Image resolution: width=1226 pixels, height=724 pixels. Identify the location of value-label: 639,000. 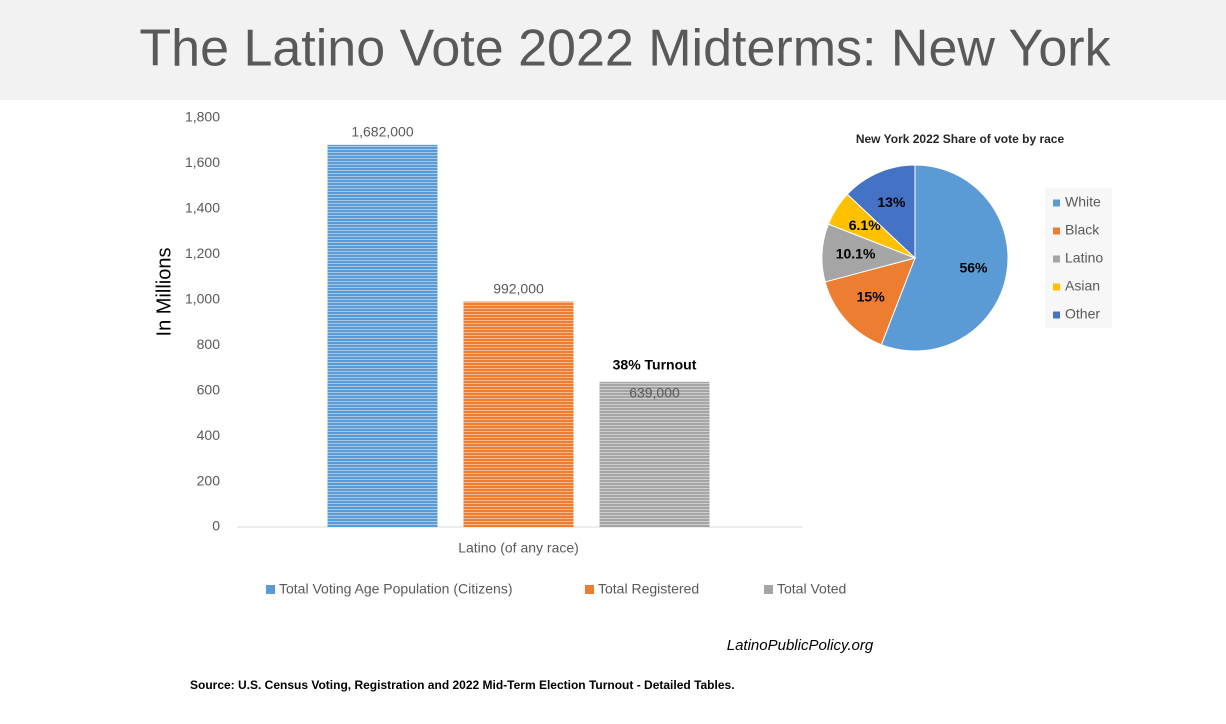
(654, 393).